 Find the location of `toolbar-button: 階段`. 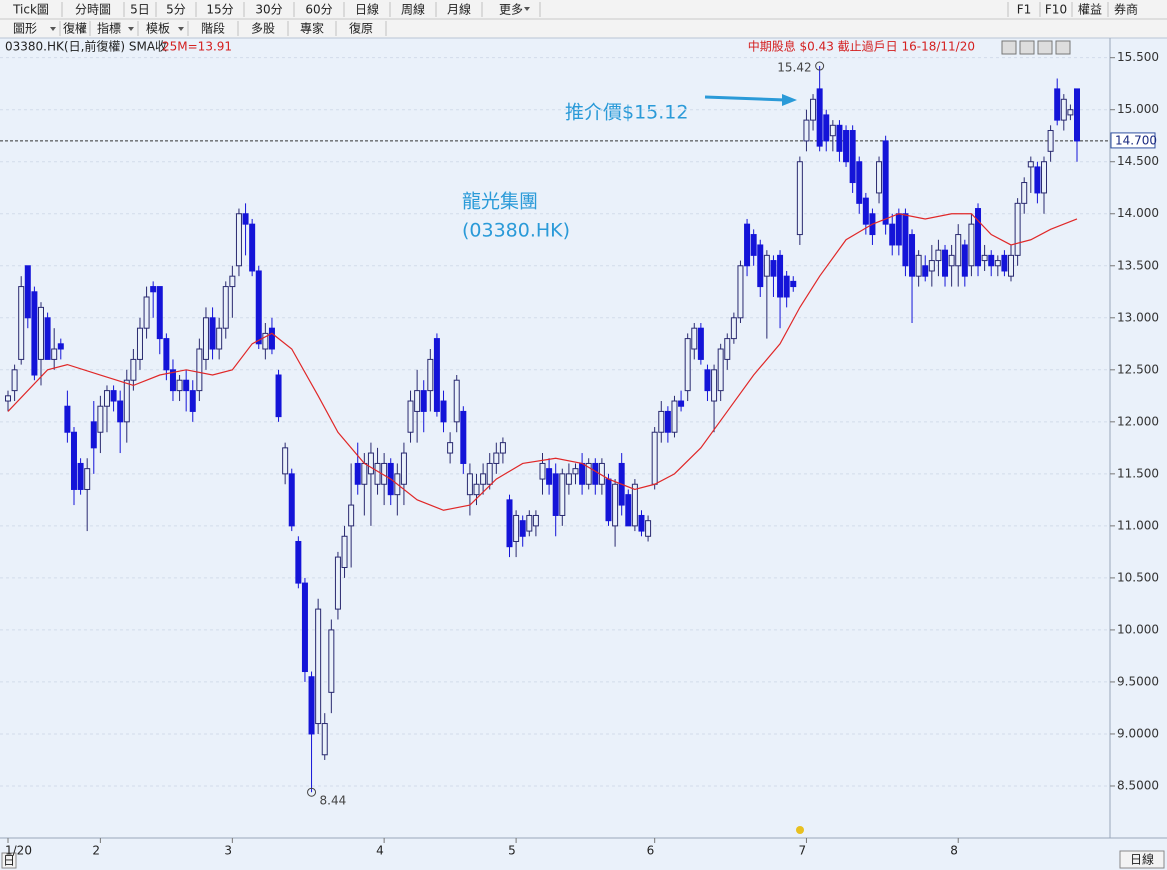

toolbar-button: 階段 is located at coordinates (213, 28).